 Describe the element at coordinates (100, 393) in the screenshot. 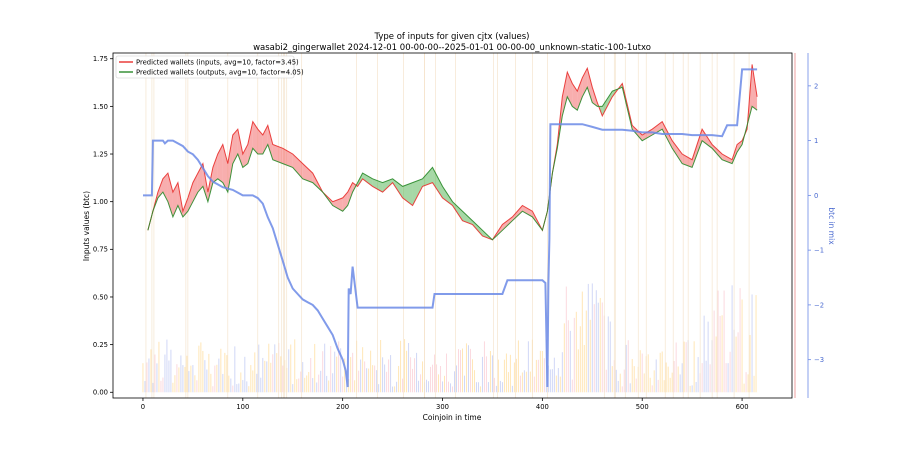

I see `y-tick-label: 0.00` at that location.